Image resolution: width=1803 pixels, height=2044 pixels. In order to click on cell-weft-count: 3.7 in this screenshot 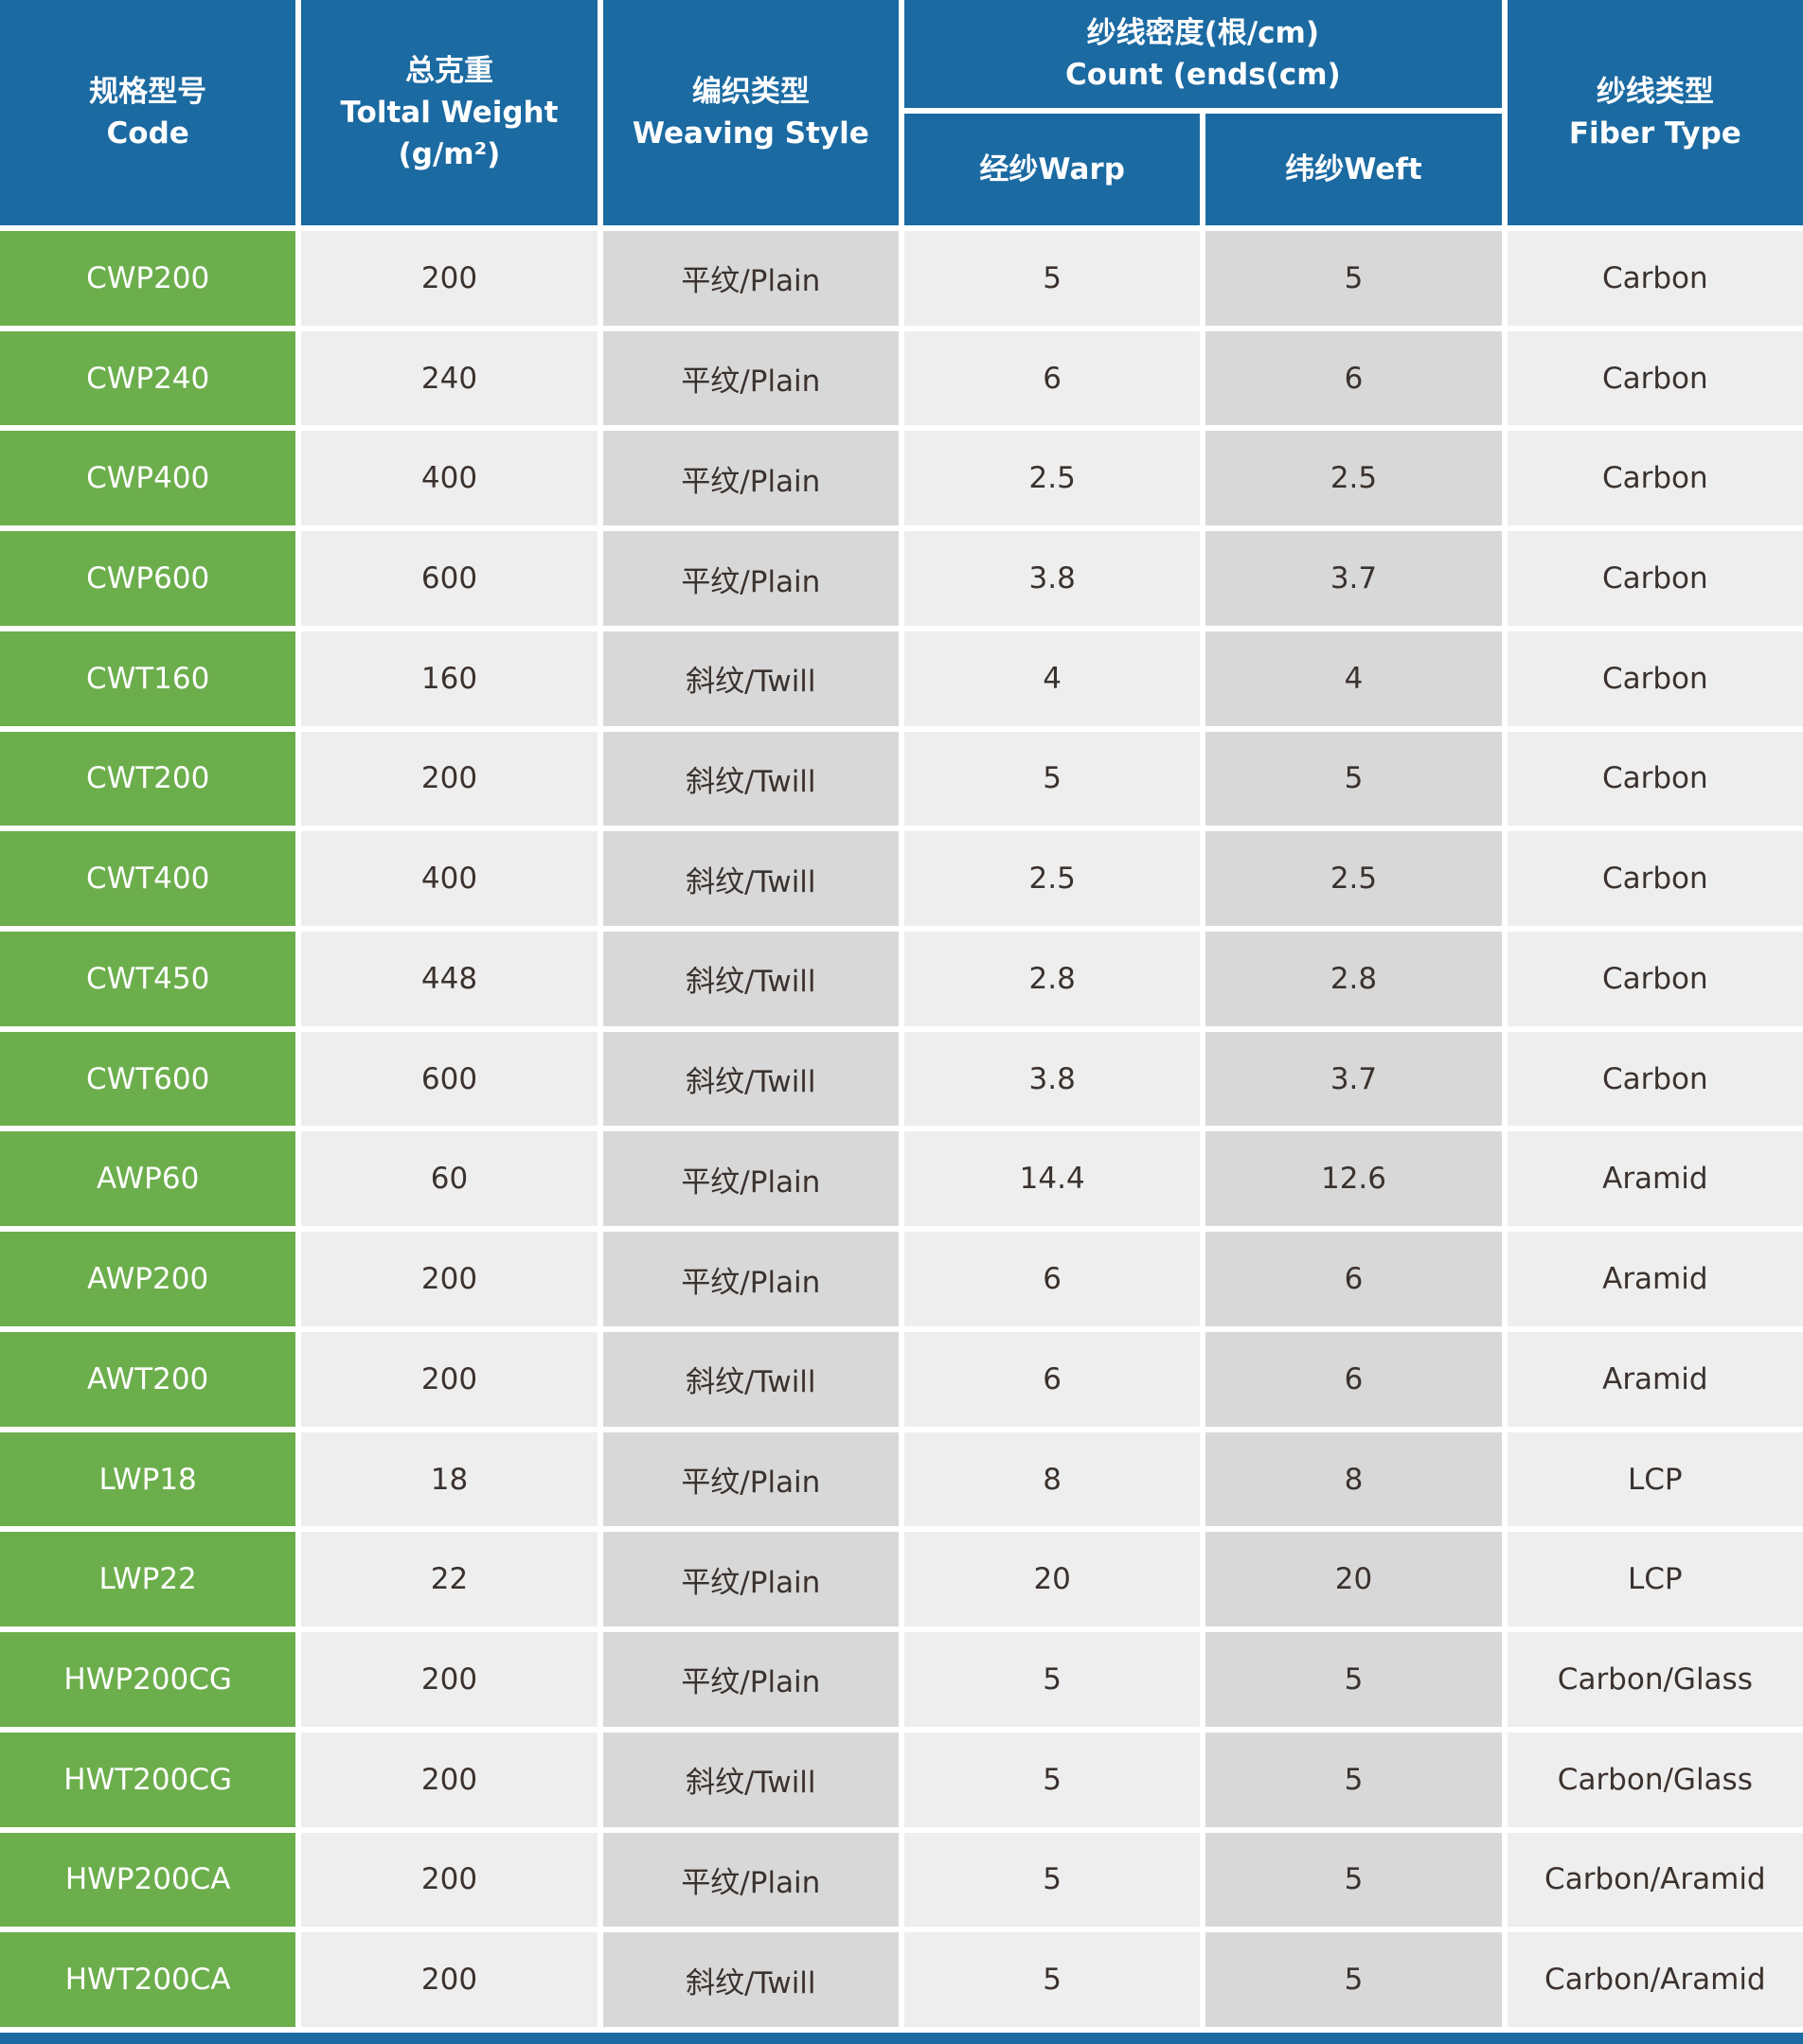, I will do `click(1353, 578)`.